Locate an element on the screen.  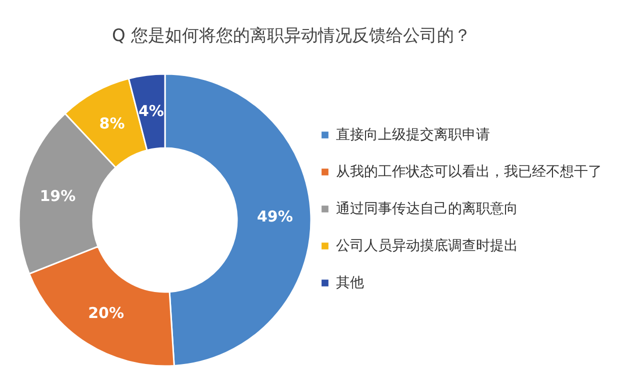
data-label: 19% is located at coordinates (58, 196).